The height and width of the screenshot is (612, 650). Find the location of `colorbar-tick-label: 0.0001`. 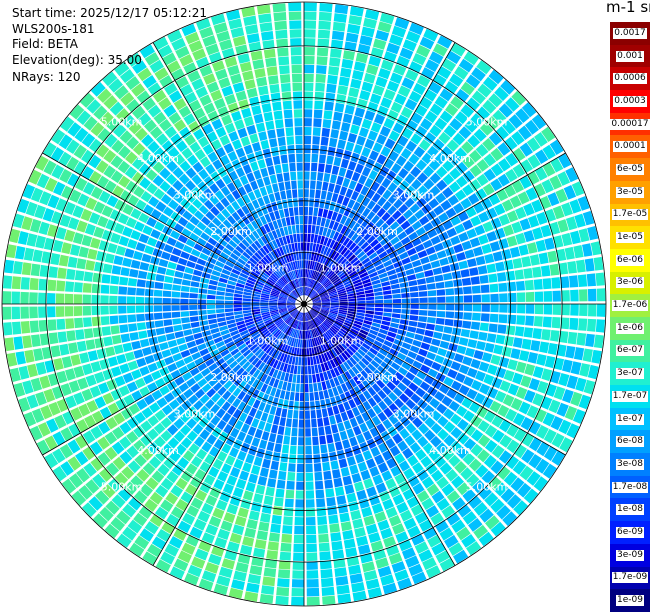

colorbar-tick-label: 0.0001 is located at coordinates (630, 147).